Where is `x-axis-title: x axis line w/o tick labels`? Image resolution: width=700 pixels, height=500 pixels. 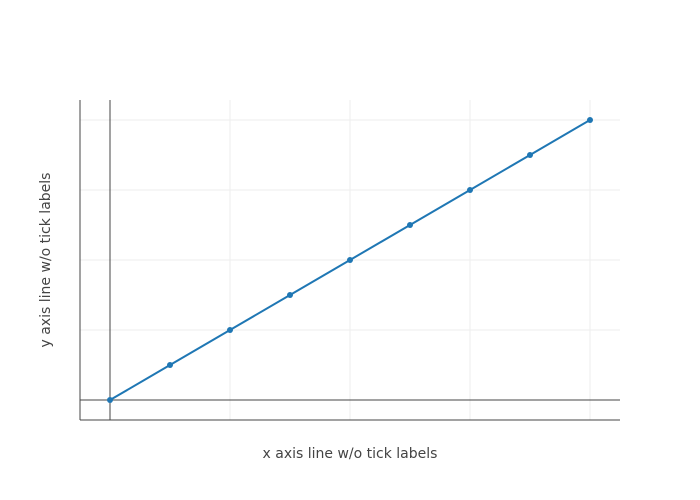 x-axis-title: x axis line w/o tick labels is located at coordinates (350, 454).